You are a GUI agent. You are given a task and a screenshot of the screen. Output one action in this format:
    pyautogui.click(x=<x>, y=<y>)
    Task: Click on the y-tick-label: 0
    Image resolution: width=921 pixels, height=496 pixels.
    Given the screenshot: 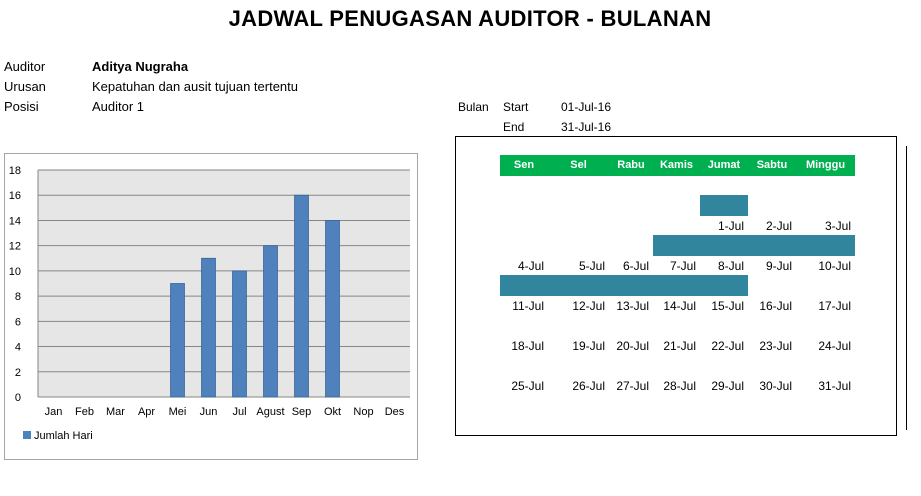 What is the action you would take?
    pyautogui.click(x=18, y=398)
    